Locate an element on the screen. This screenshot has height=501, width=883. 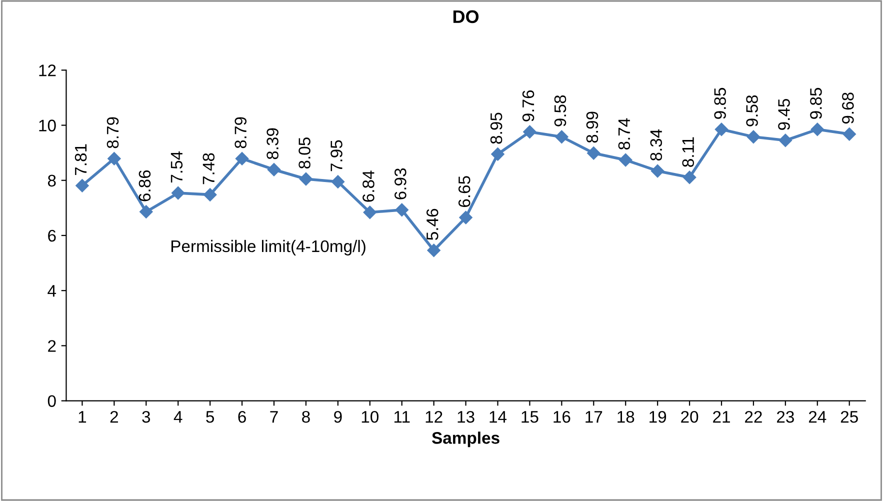
data-label: 6.65 is located at coordinates (464, 191).